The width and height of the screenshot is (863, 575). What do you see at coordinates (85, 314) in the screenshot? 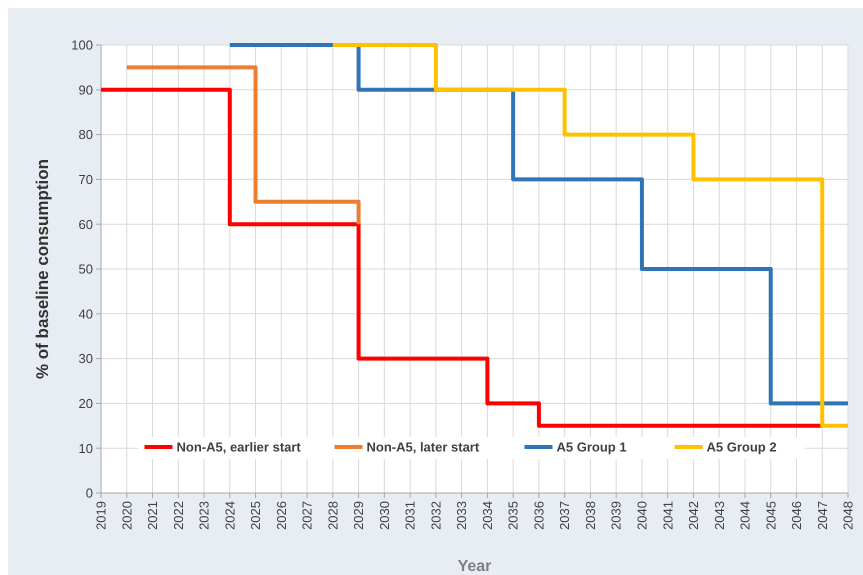
I see `y-tick-label: 40` at bounding box center [85, 314].